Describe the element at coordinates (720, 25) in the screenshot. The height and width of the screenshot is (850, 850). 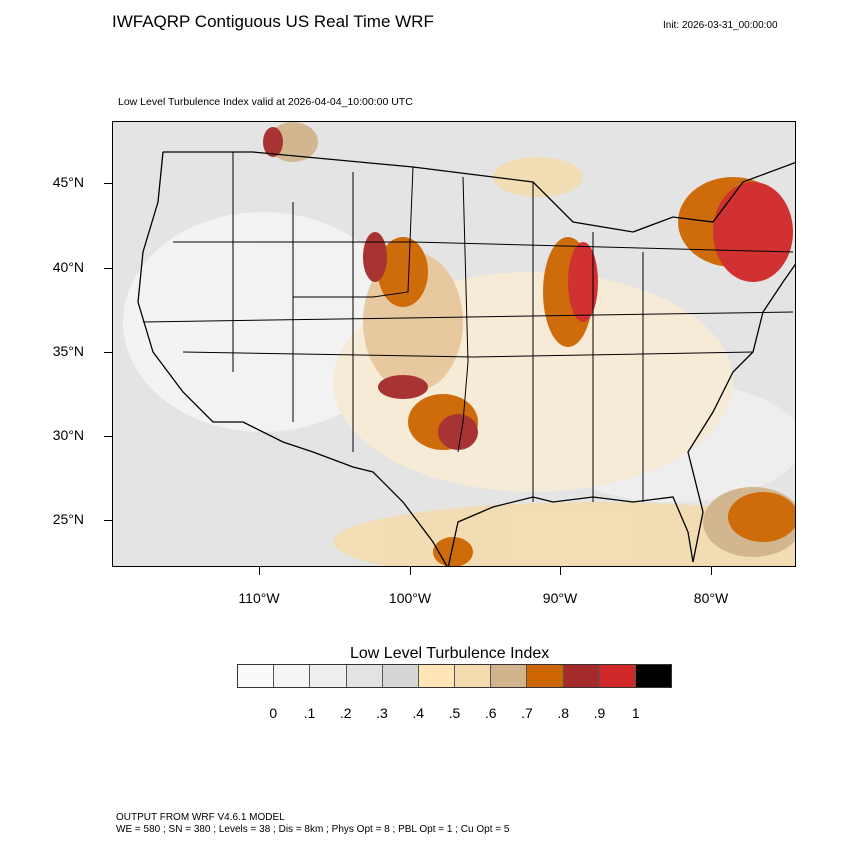
I see `init-time: Init: 2026-03-31_00:00:00` at that location.